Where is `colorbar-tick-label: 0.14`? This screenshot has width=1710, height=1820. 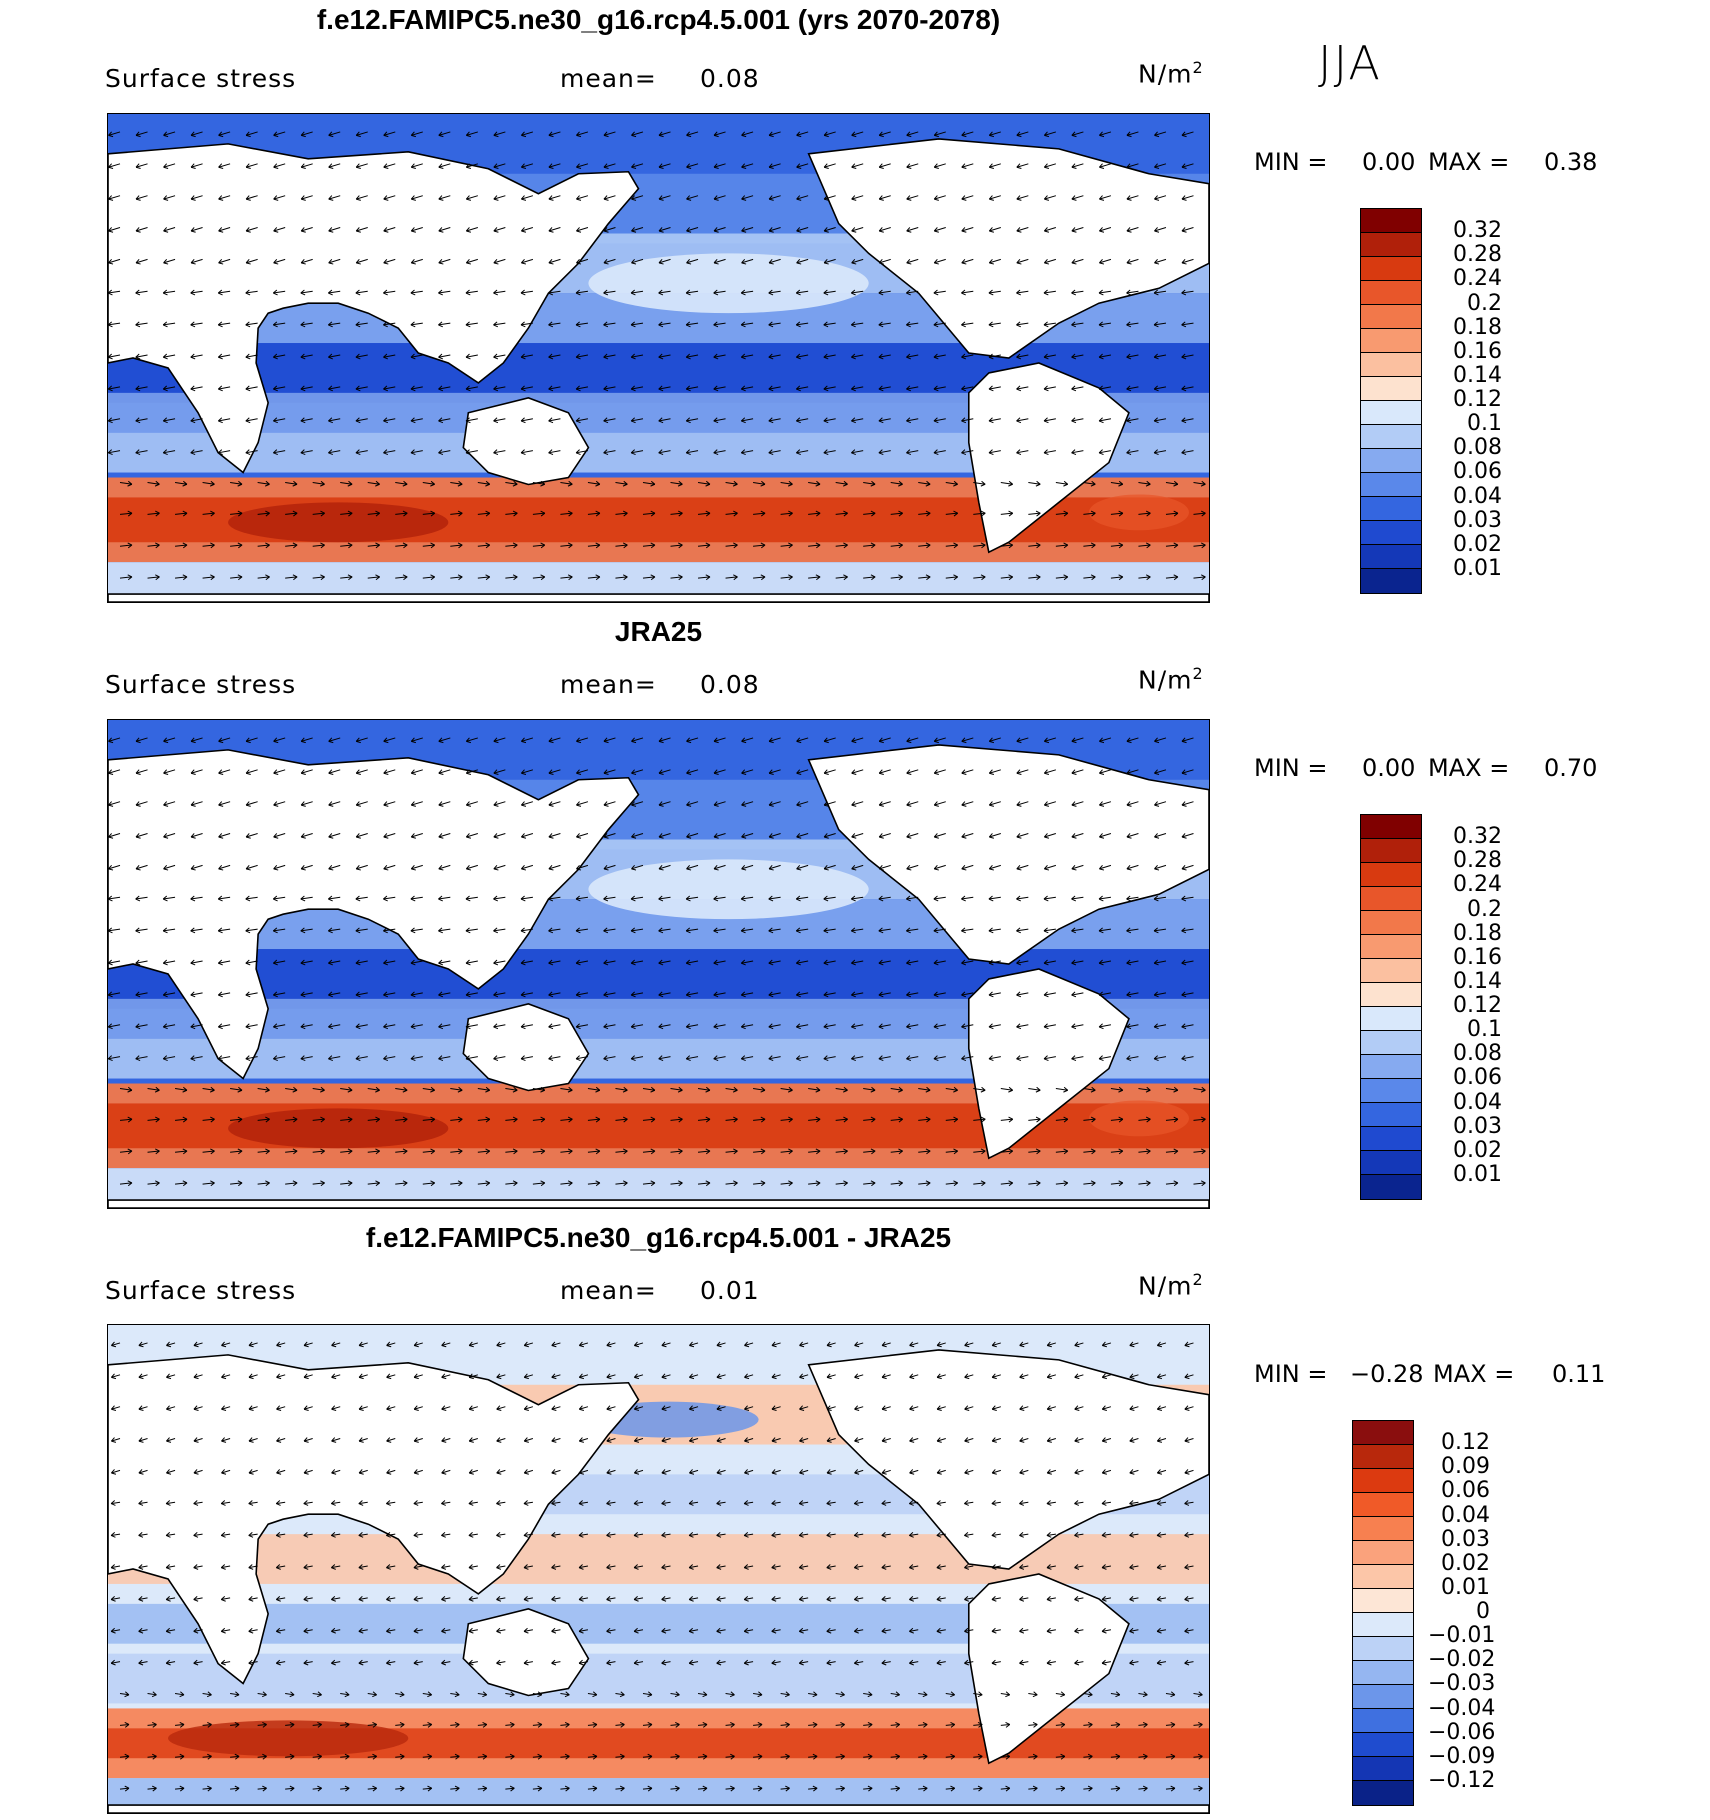 colorbar-tick-label: 0.14 is located at coordinates (1477, 981).